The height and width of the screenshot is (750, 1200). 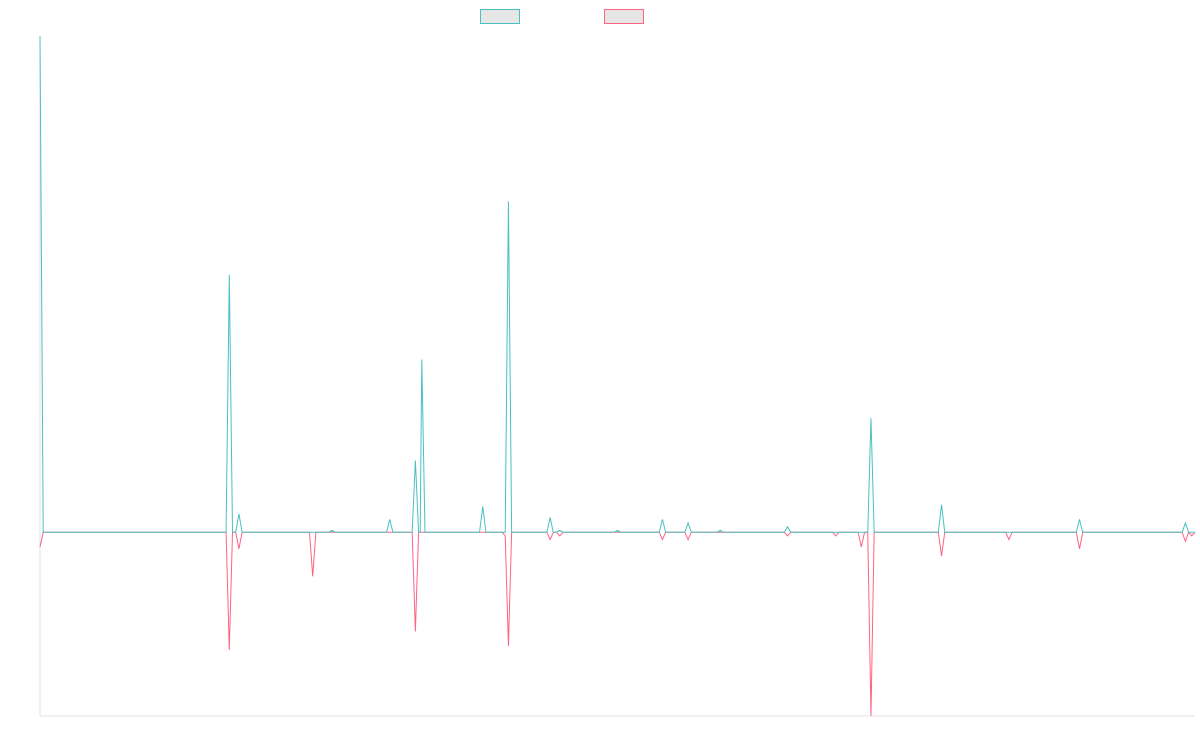 What do you see at coordinates (500, 16) in the screenshot?
I see `legend-swatch-series-a` at bounding box center [500, 16].